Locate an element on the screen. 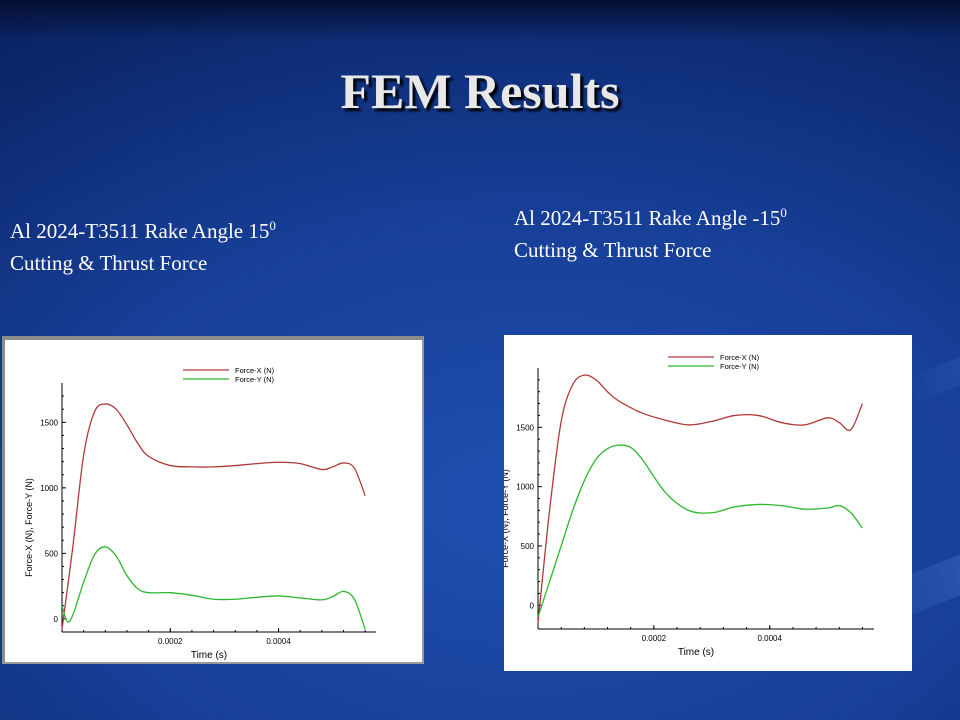 This screenshot has width=960, height=720. right-caption-text: Al 2024-T3511 Rake Angle -15 is located at coordinates (647, 218).